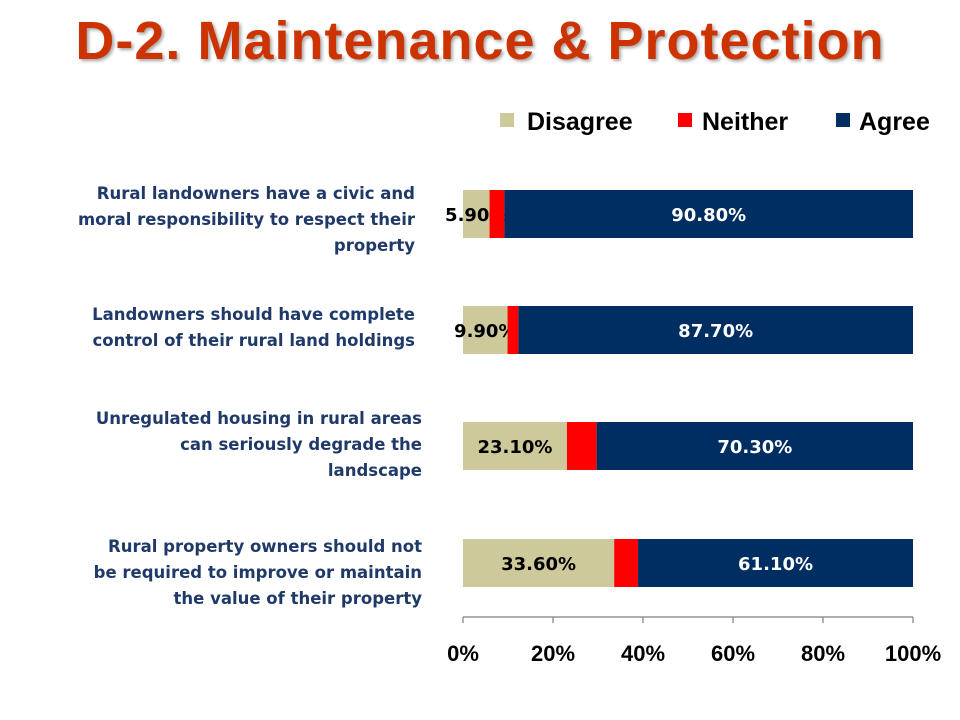 The width and height of the screenshot is (960, 720). I want to click on x-tick-label-1: 0%, so click(463, 653).